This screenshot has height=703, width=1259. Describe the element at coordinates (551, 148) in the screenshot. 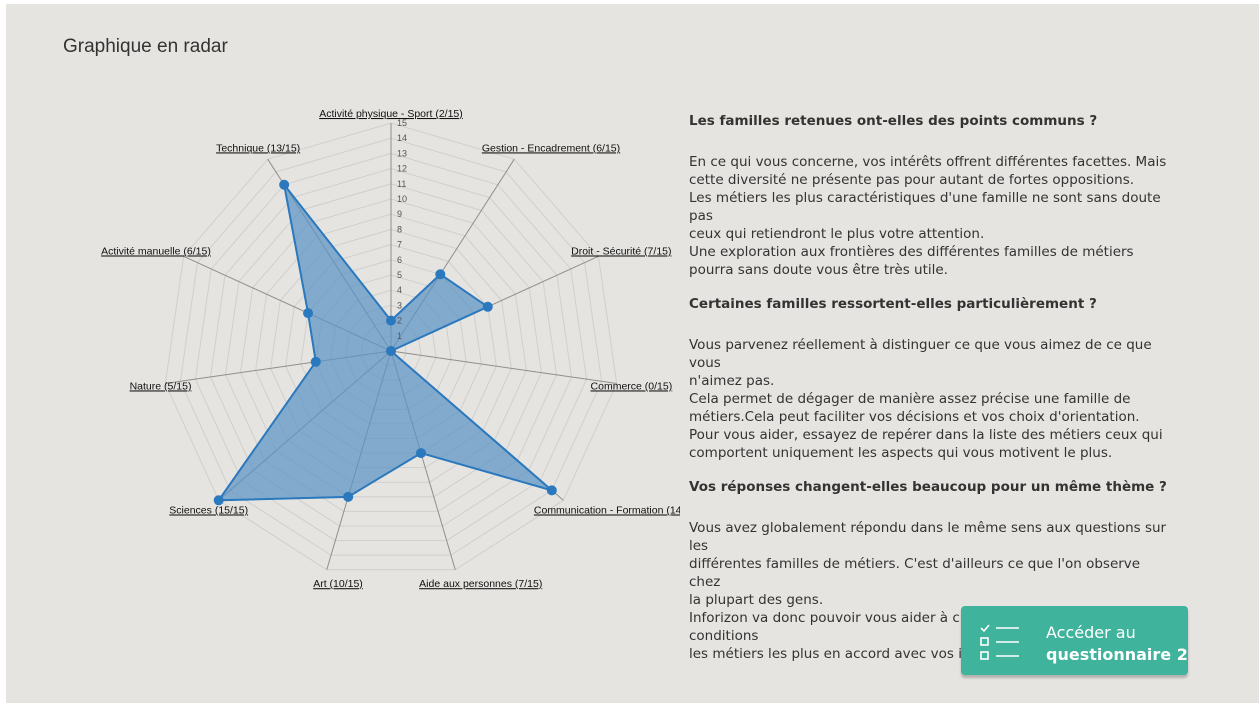

I see `axis-label: Gestion - Encadrement (6/15)` at that location.